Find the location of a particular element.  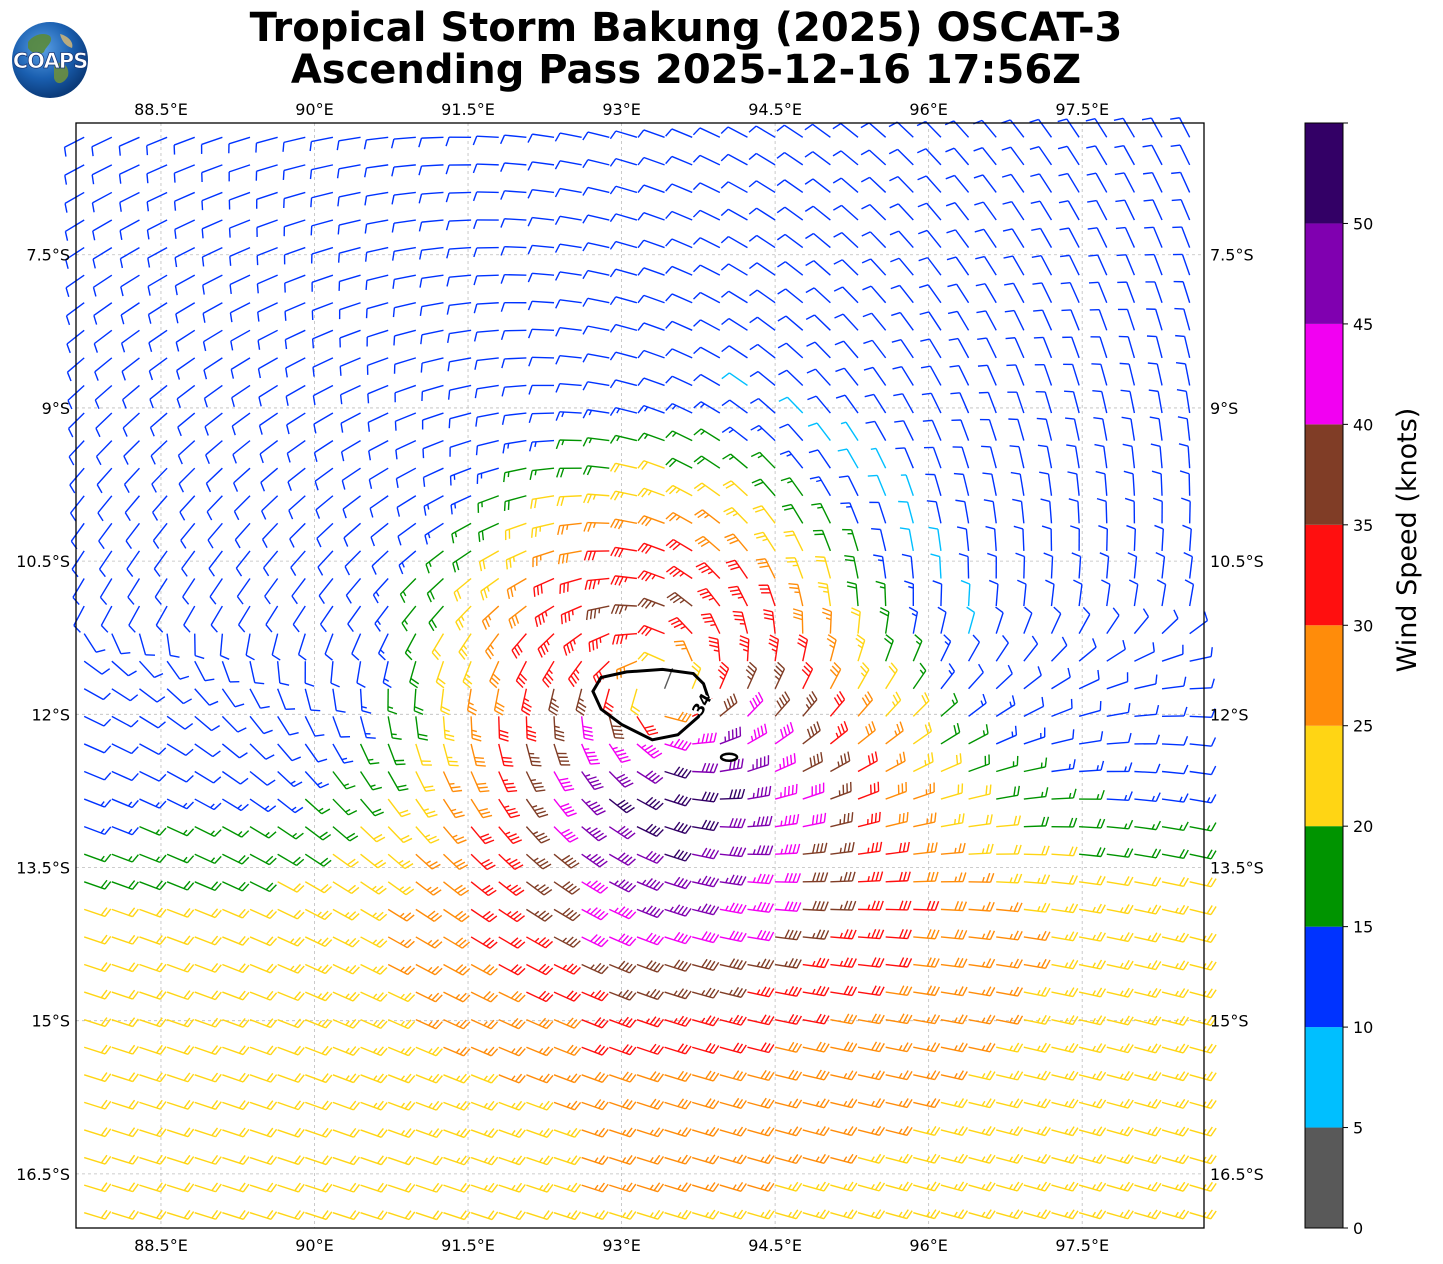

contour-line is located at coordinates (651, 704).